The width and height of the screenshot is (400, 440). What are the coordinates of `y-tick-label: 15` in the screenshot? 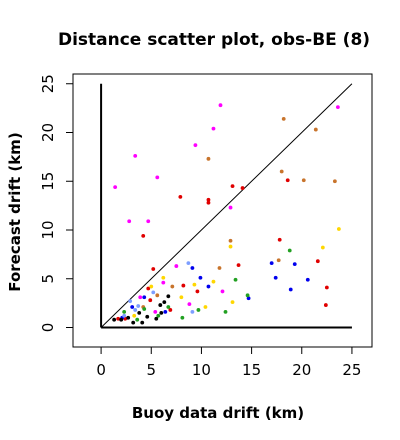 It's located at (48, 181).